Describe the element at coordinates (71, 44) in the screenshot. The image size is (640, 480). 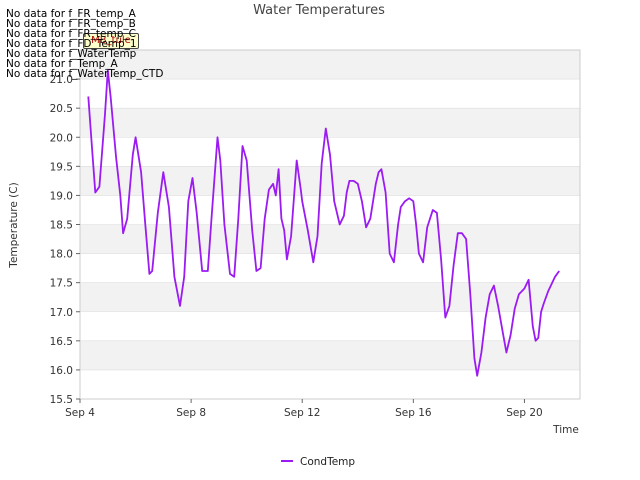
I see `no-data-message: No data for f_FD_Temp_1` at that location.